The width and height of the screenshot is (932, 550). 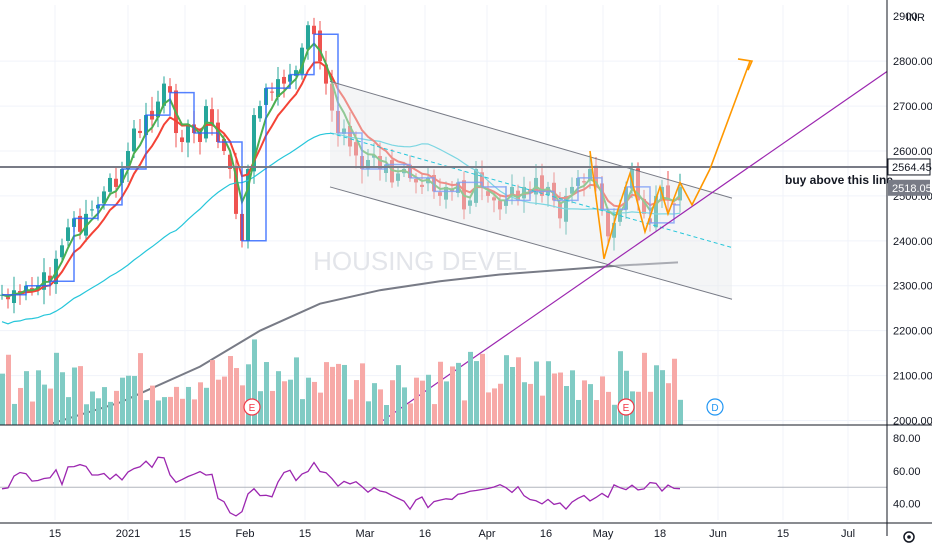 What do you see at coordinates (245, 534) in the screenshot?
I see `time-tick-label: Feb` at bounding box center [245, 534].